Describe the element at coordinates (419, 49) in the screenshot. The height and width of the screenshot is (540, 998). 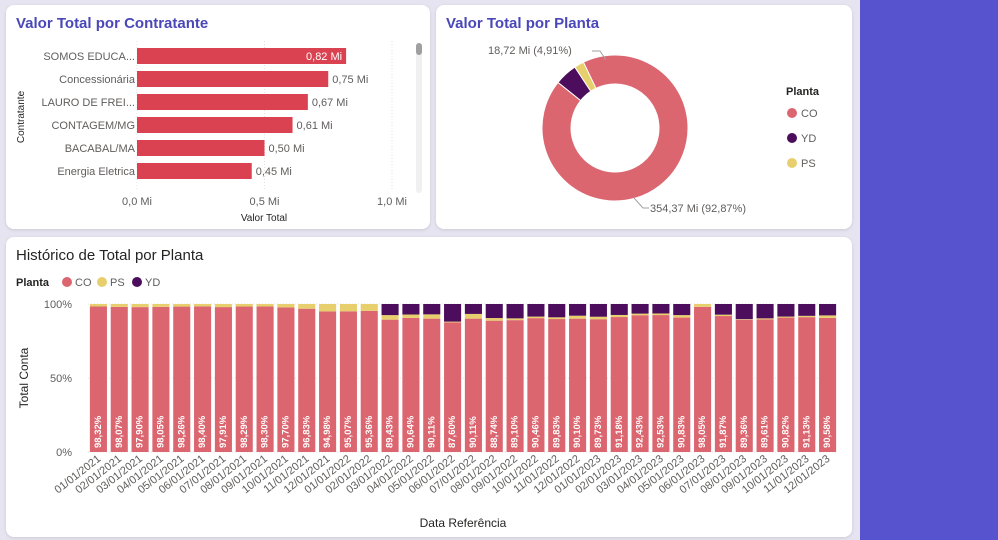
I see `contratante-scrollbar-thumb` at that location.